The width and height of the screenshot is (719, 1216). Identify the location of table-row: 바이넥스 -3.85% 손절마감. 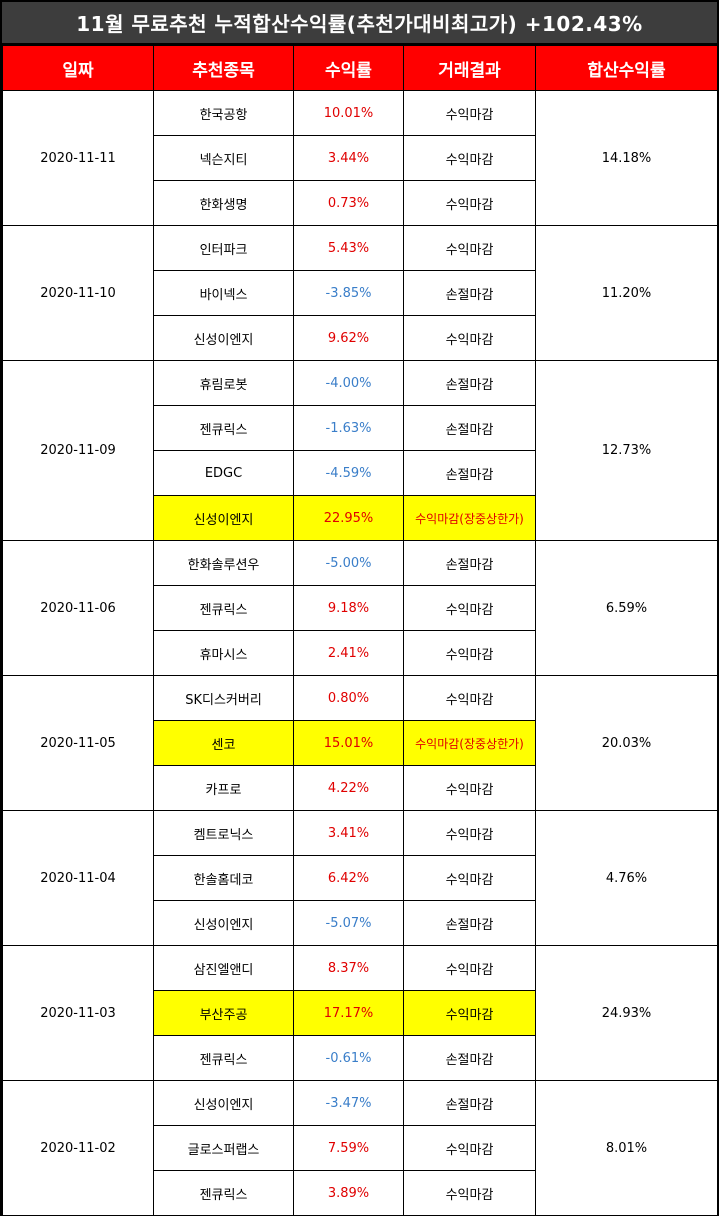
(360, 293).